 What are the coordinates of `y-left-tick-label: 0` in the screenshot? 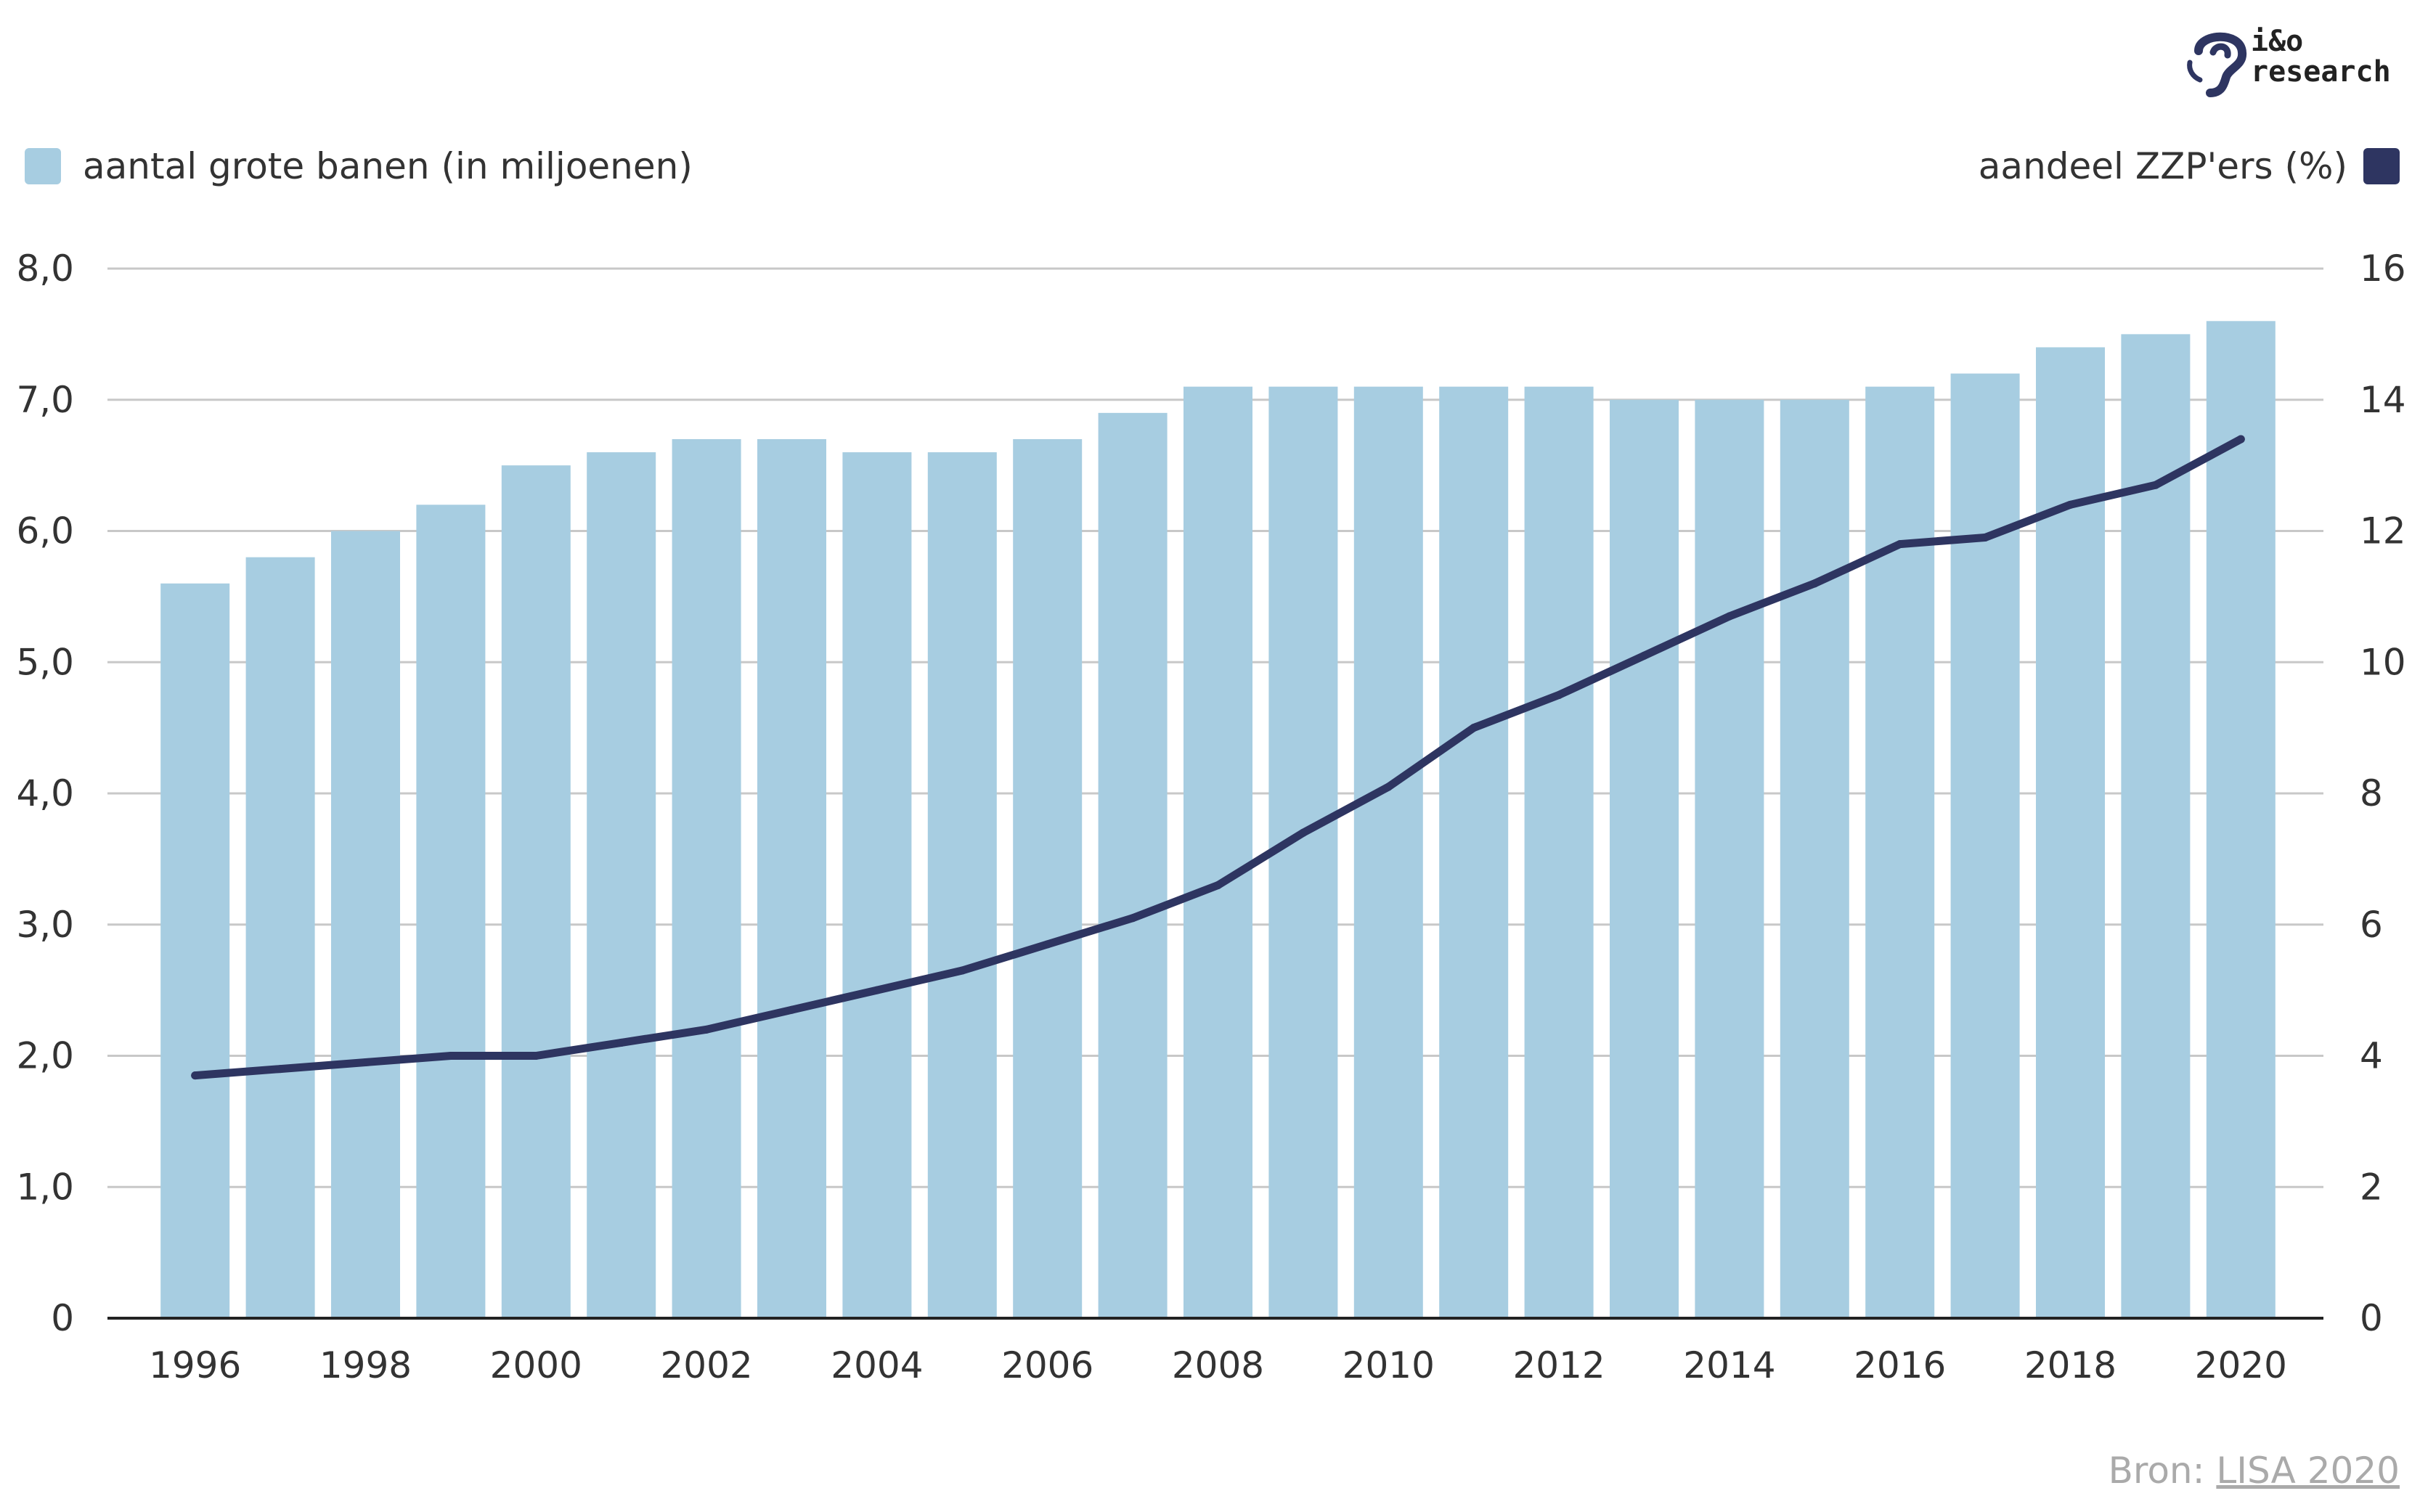 It's located at (62, 1318).